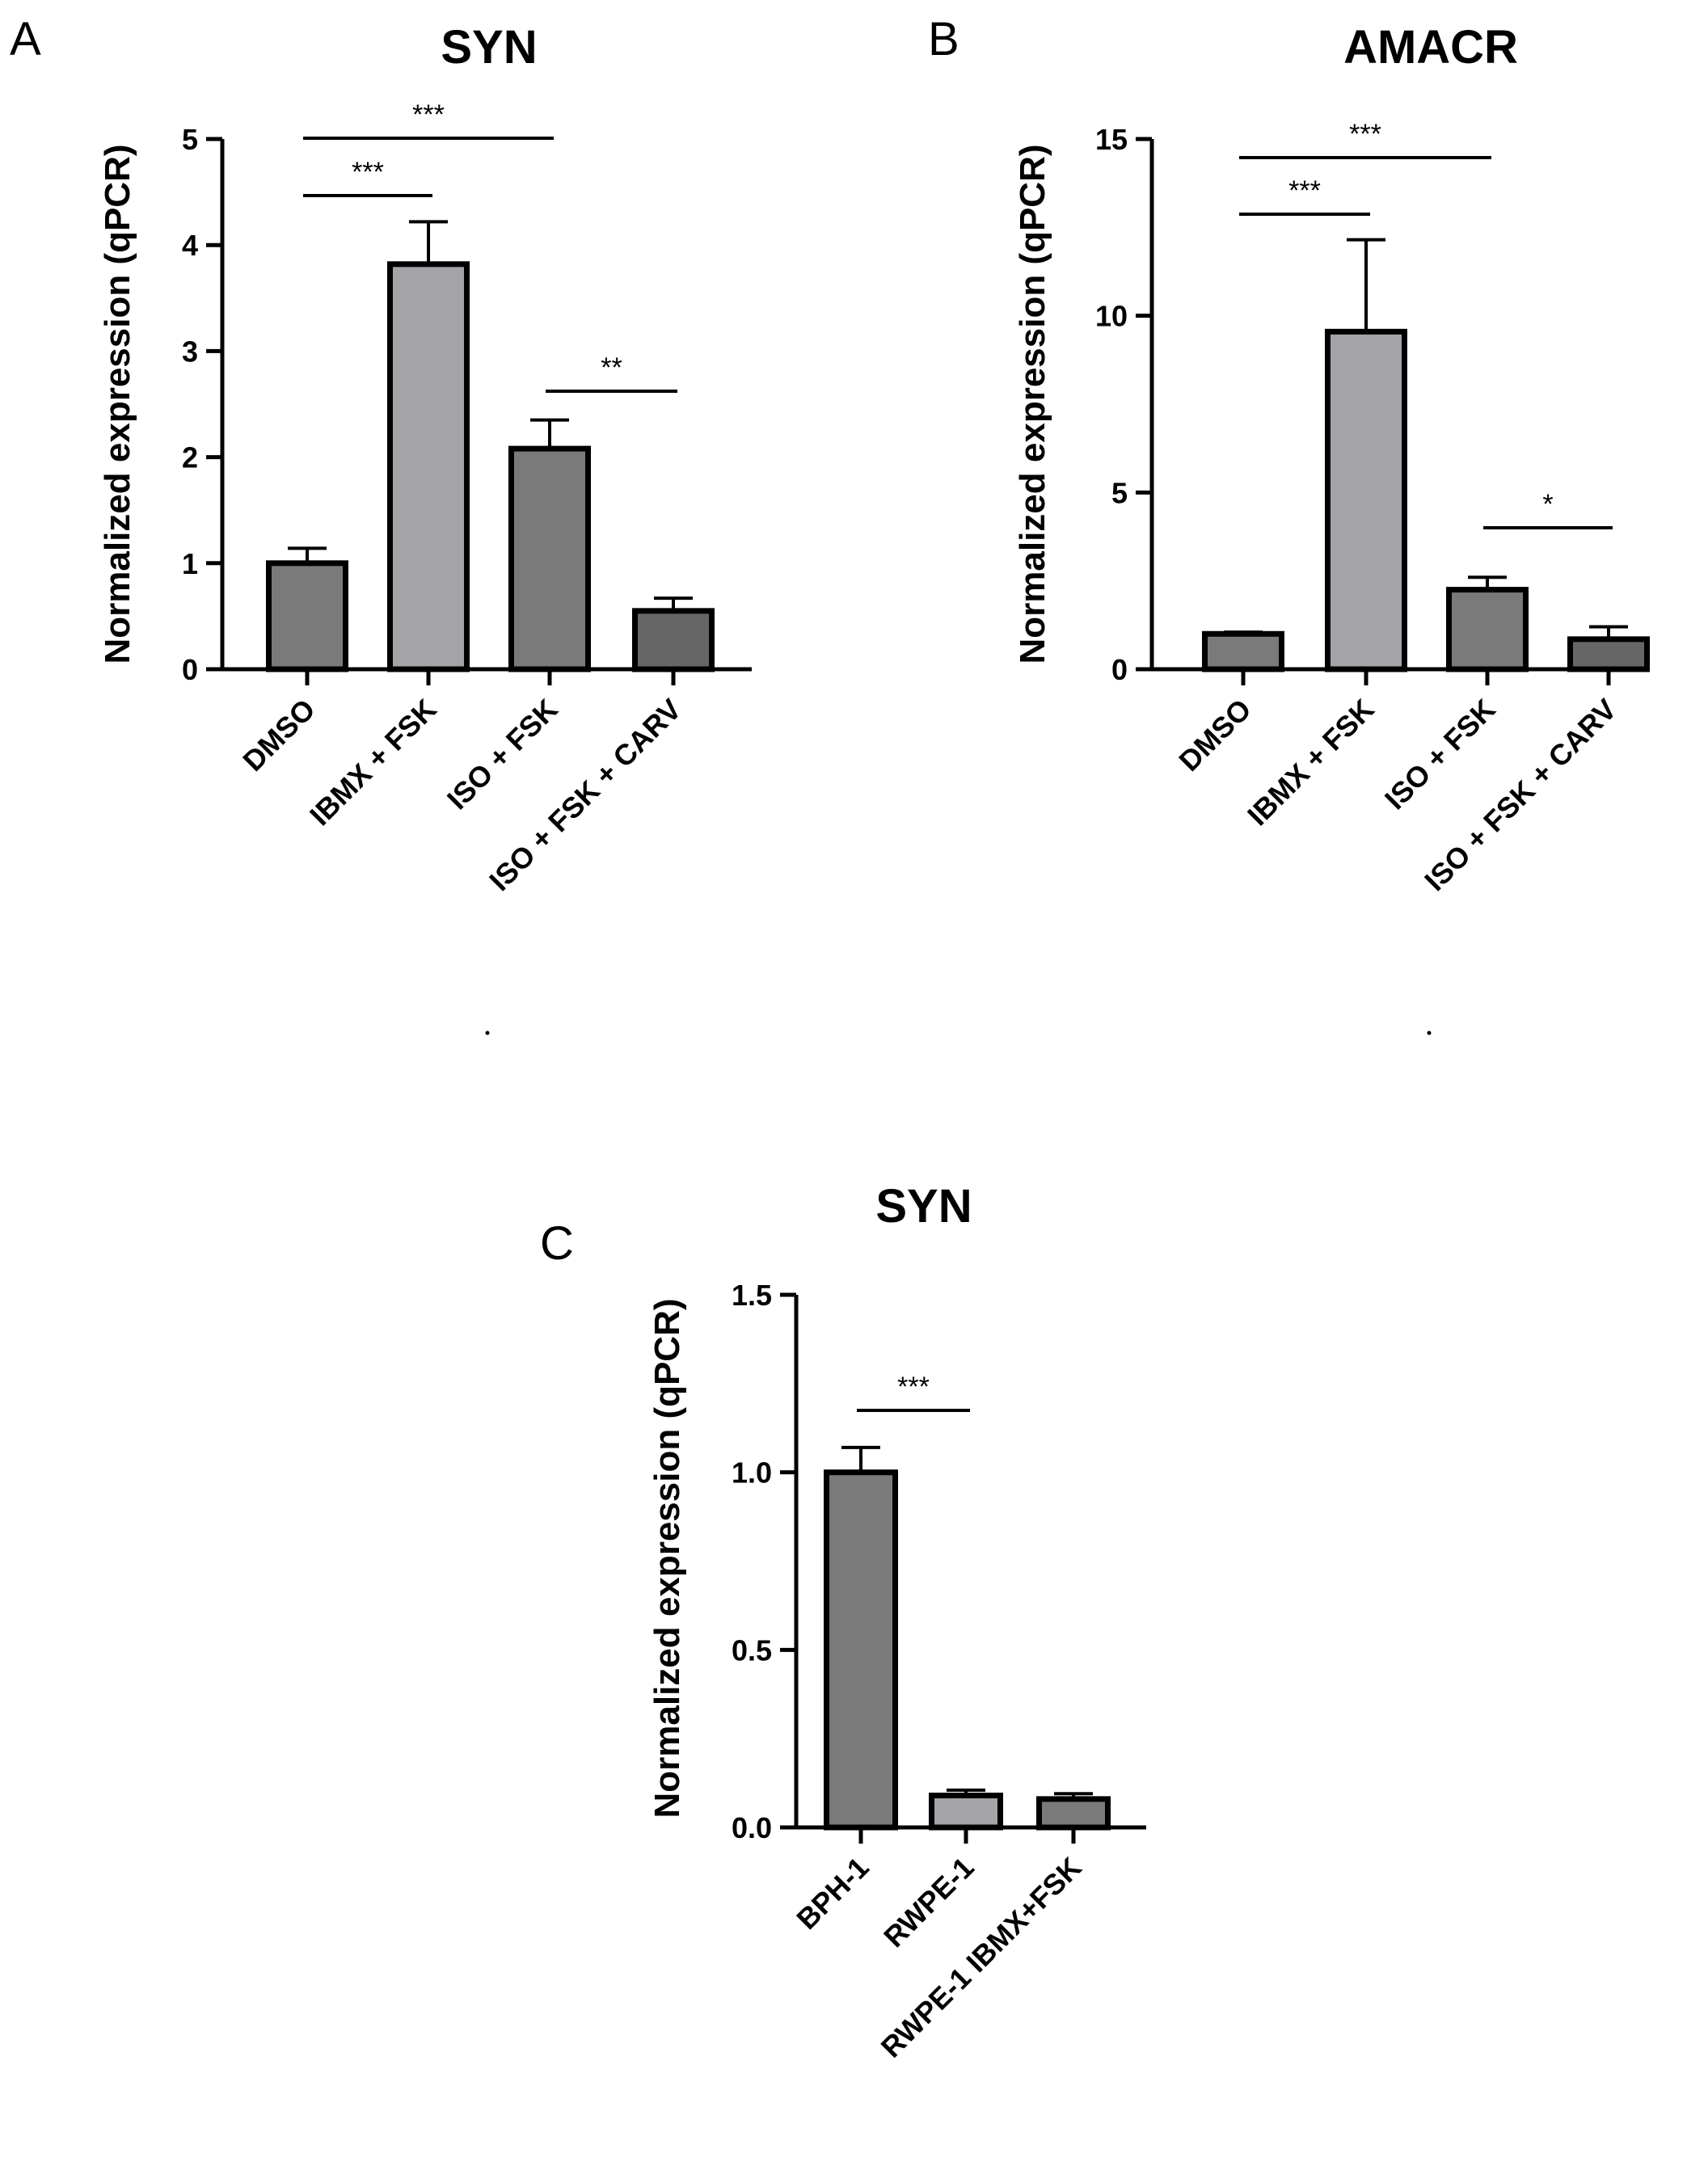 This screenshot has height=2158, width=1708. Describe the element at coordinates (1111, 139) in the screenshot. I see `y-tick-label: 15` at that location.